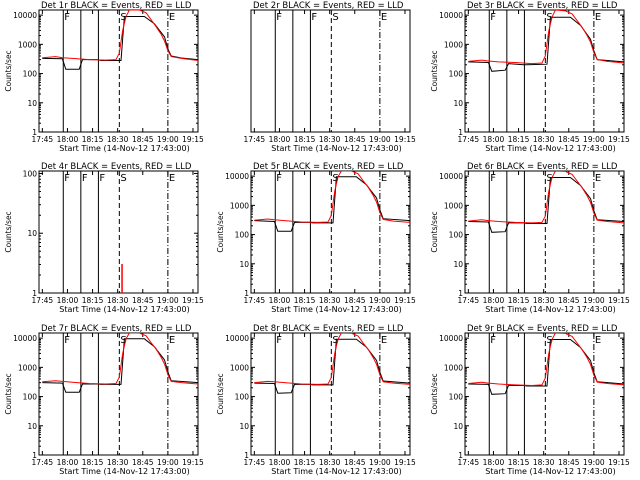 The image size is (640, 480). I want to click on panel-title: Det 5r BLACK = Events, RED = LLD, so click(328, 167).